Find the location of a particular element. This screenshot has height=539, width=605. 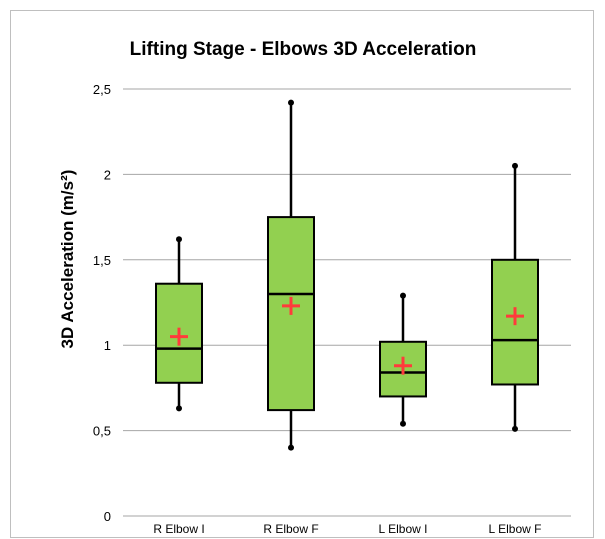

category-label: R Elbow I is located at coordinates (178, 529).